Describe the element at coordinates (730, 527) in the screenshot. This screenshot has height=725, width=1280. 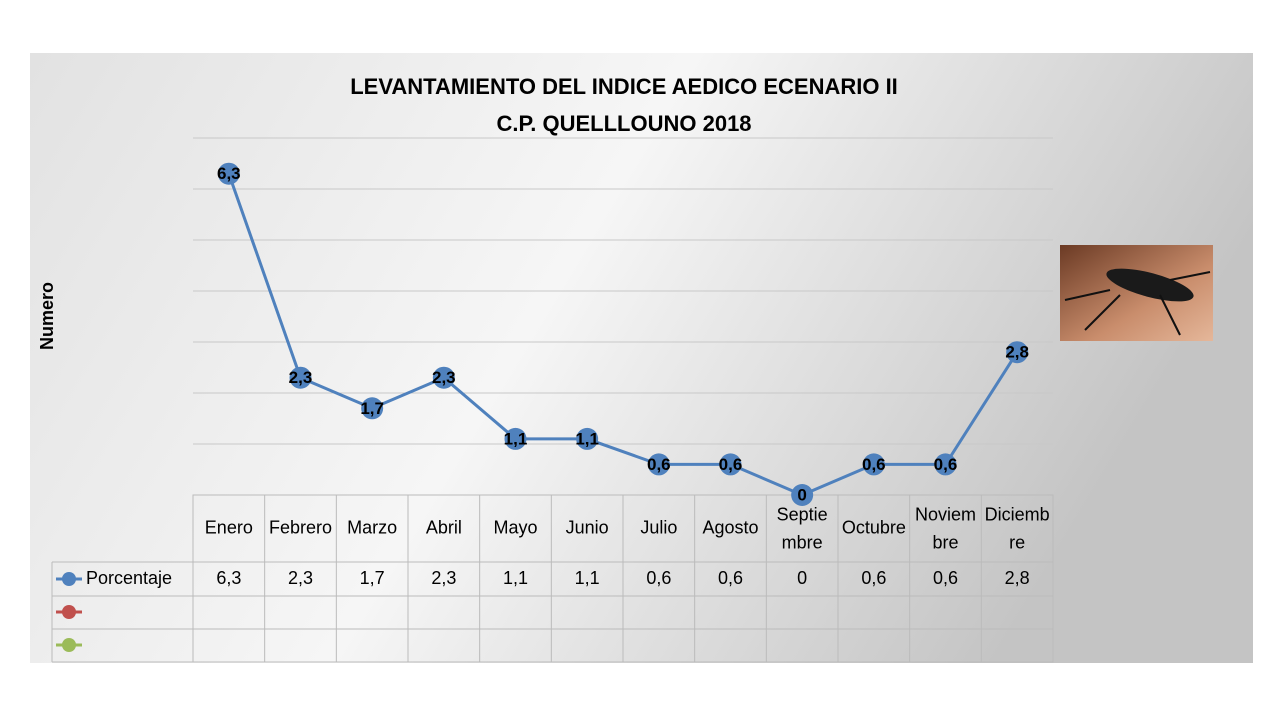
I see `x-tick-label: Agosto` at that location.